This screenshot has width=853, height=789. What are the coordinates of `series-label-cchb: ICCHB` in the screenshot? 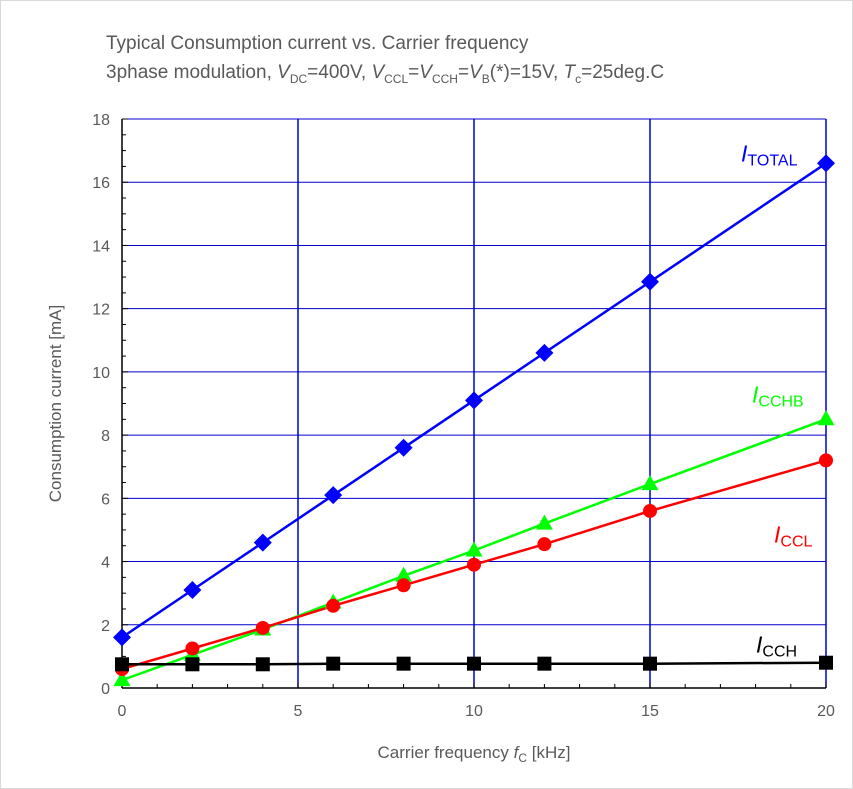 It's located at (778, 395).